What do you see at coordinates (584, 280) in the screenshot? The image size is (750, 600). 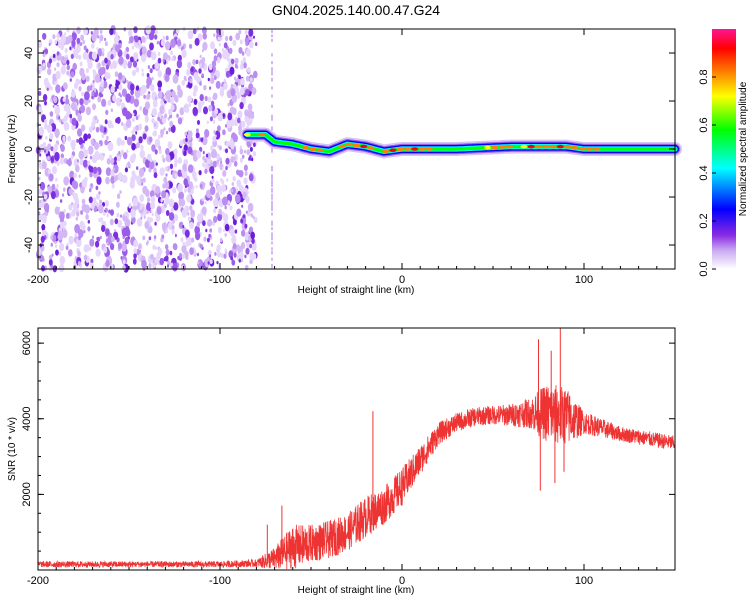 I see `x-tick-label: 100` at bounding box center [584, 280].